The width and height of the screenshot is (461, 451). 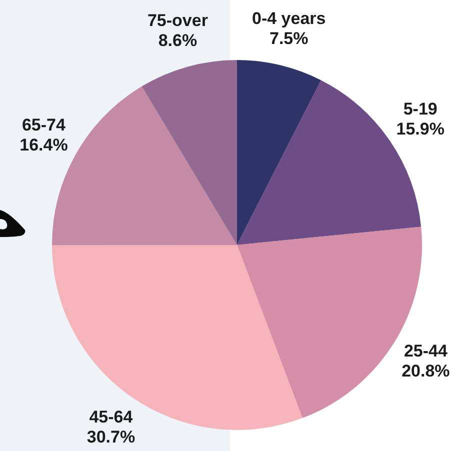 I want to click on data-label: 8.6%, so click(x=178, y=40).